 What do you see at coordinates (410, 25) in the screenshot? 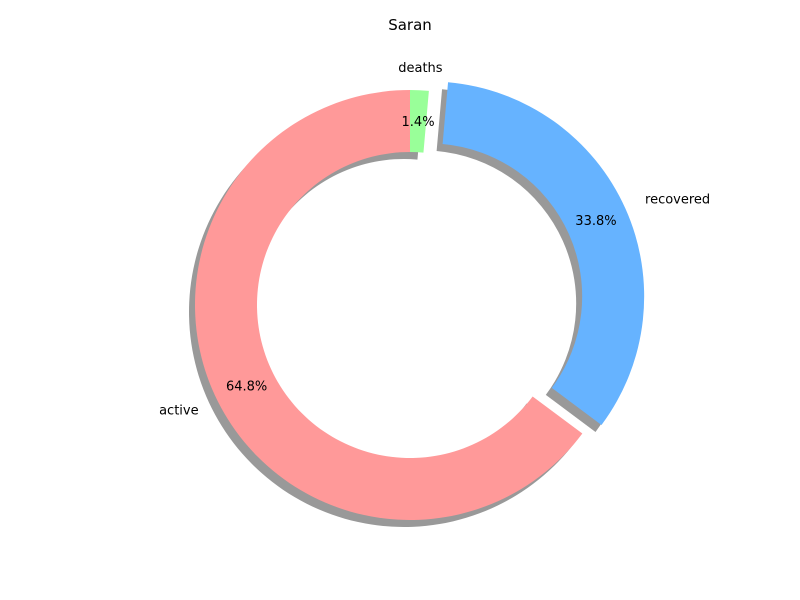
I see `chart-title: Saran` at bounding box center [410, 25].